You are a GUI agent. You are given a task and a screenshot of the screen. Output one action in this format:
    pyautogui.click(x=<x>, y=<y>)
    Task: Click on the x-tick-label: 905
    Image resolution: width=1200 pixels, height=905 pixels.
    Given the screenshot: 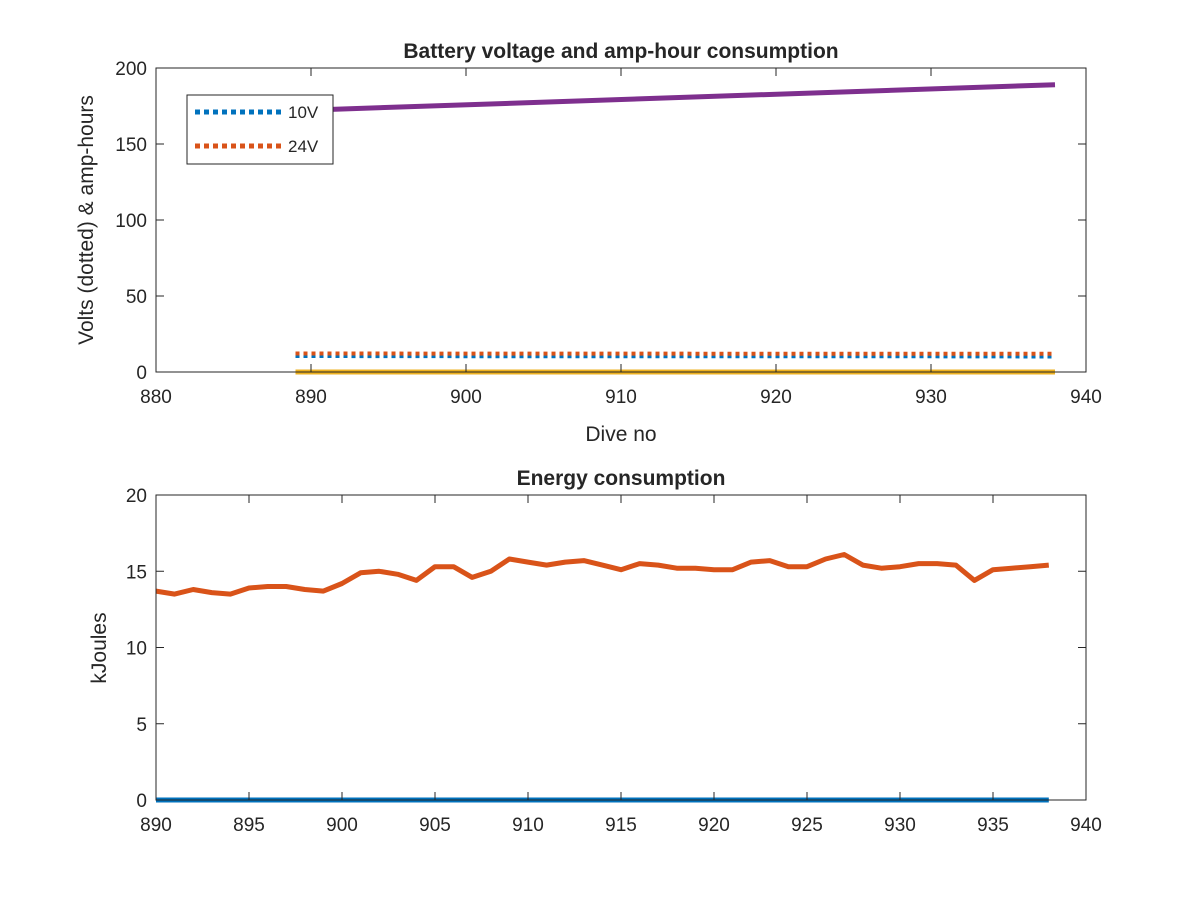 What is the action you would take?
    pyautogui.click(x=435, y=825)
    